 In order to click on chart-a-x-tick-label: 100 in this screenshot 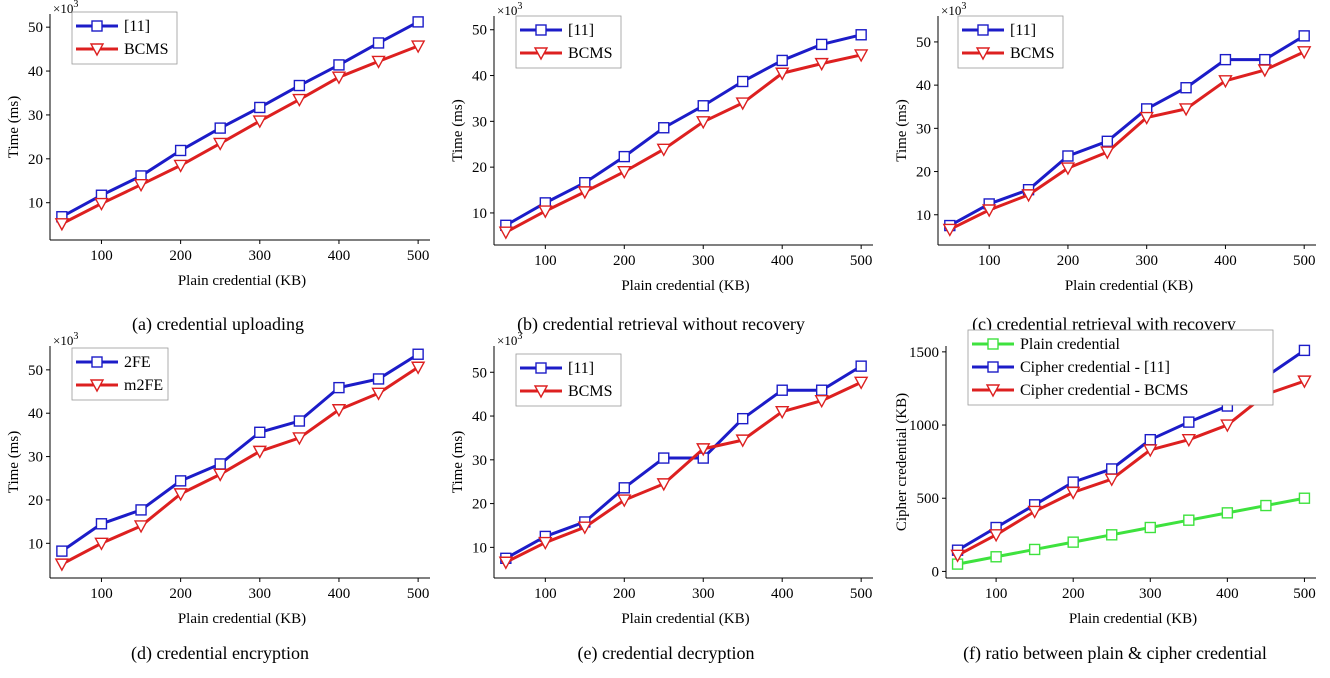, I will do `click(101, 256)`.